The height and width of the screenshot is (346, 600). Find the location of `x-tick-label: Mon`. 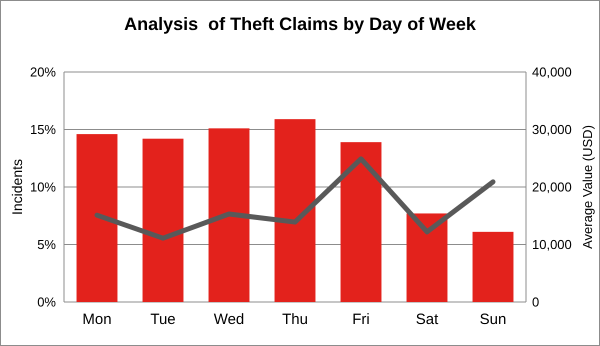

x-tick-label: Mon is located at coordinates (97, 319).